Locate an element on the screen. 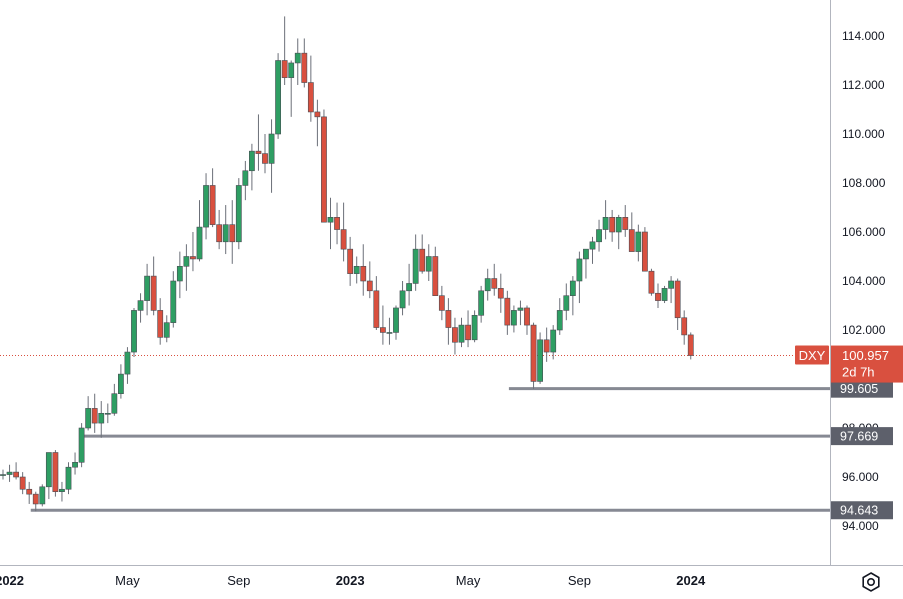 This screenshot has height=599, width=903. time-axis: 2022 May Sep 2023 May Sep 2024 is located at coordinates (353, 580).